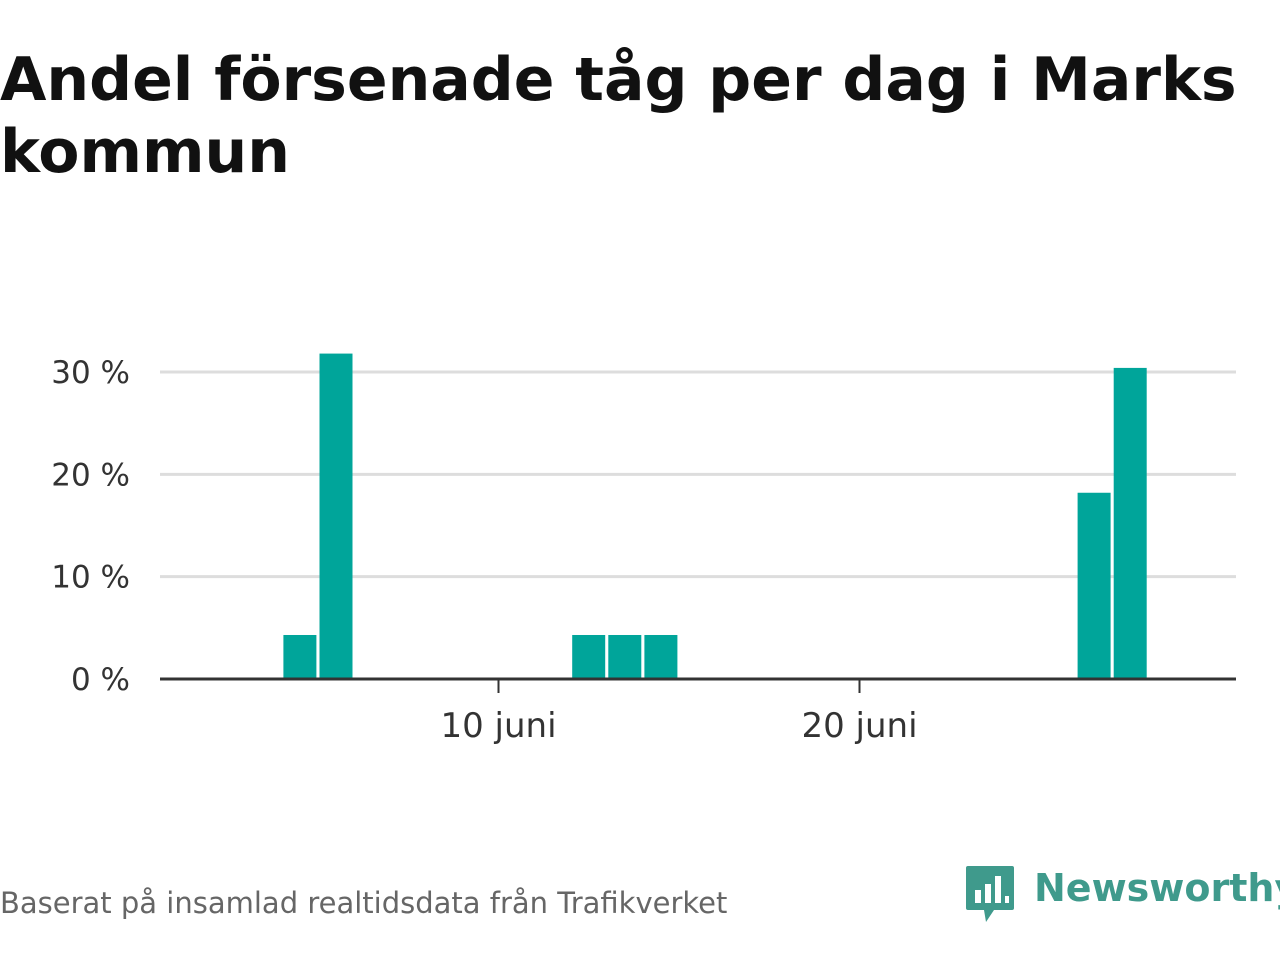  I want to click on x-axis-labels: 10 juni 20 juni, so click(678, 726).